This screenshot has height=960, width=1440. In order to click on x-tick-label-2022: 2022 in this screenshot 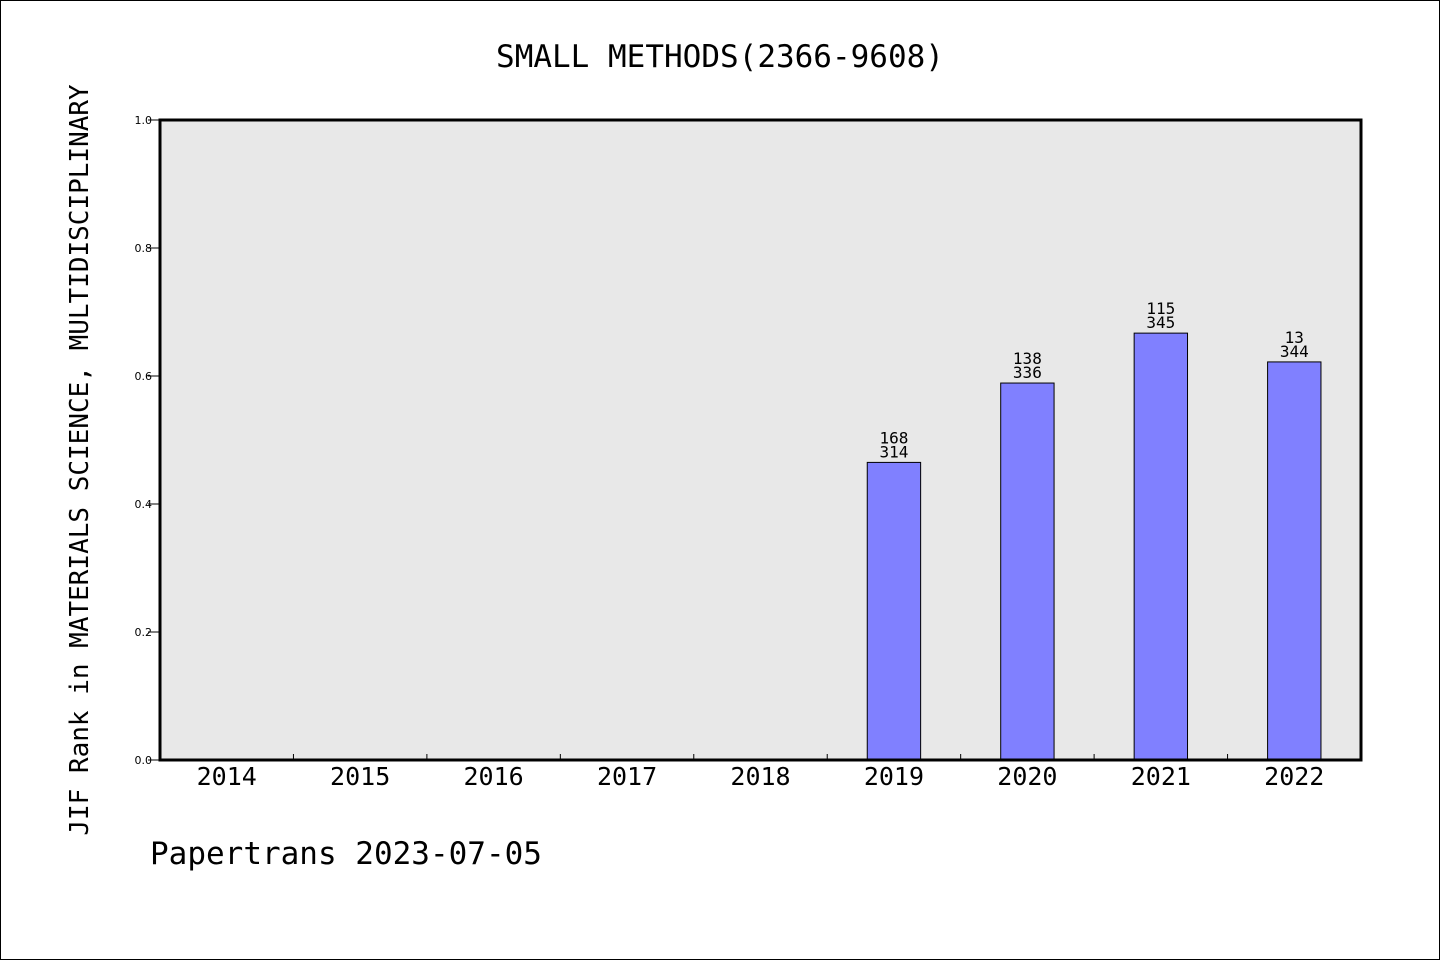, I will do `click(1294, 776)`.